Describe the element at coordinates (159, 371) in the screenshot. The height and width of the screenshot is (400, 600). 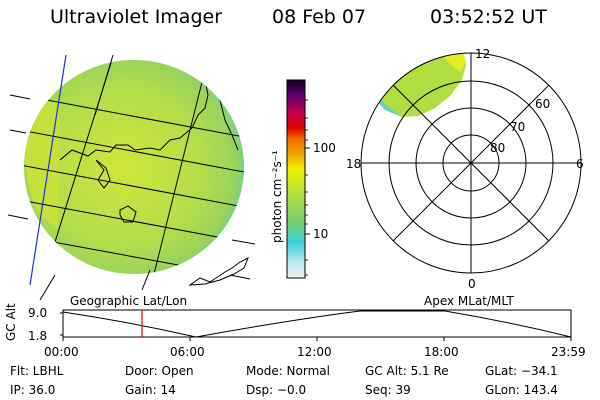
I see `info-door: Door: Open` at that location.